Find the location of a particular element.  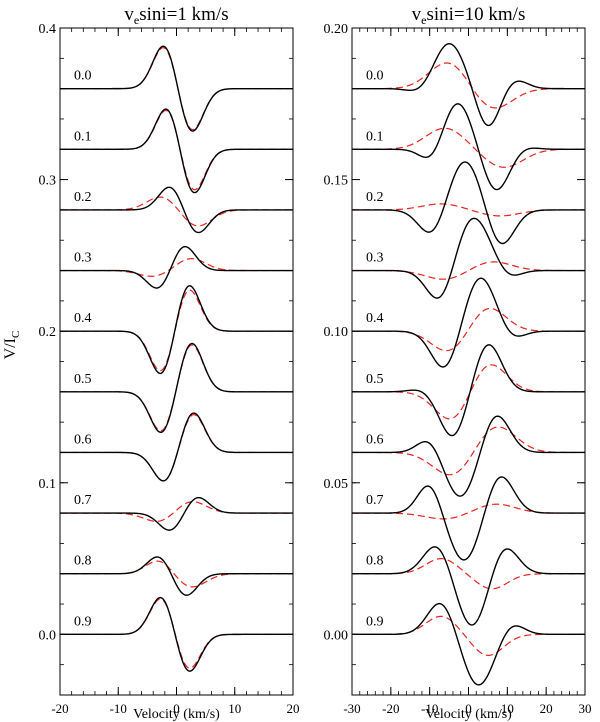

y-tick-label: 0.1 is located at coordinates (48, 484).